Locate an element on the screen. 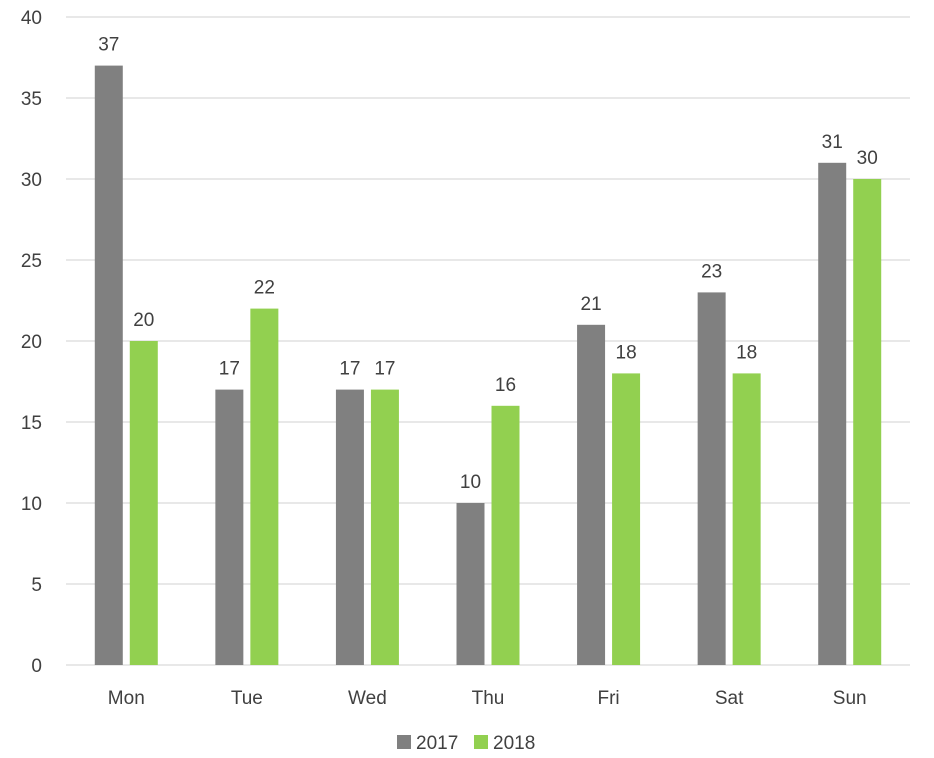  bar-fri-2018 is located at coordinates (626, 519).